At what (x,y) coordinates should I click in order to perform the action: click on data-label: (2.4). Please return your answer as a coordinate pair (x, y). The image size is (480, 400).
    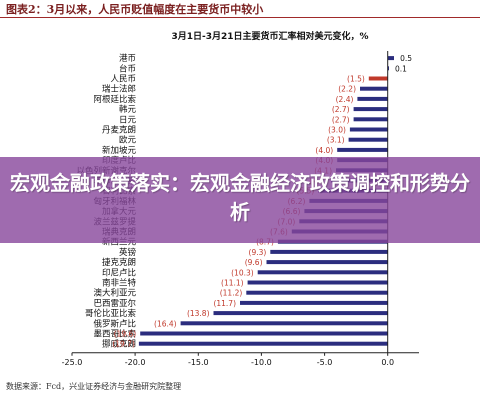
    Looking at the image, I should click on (345, 99).